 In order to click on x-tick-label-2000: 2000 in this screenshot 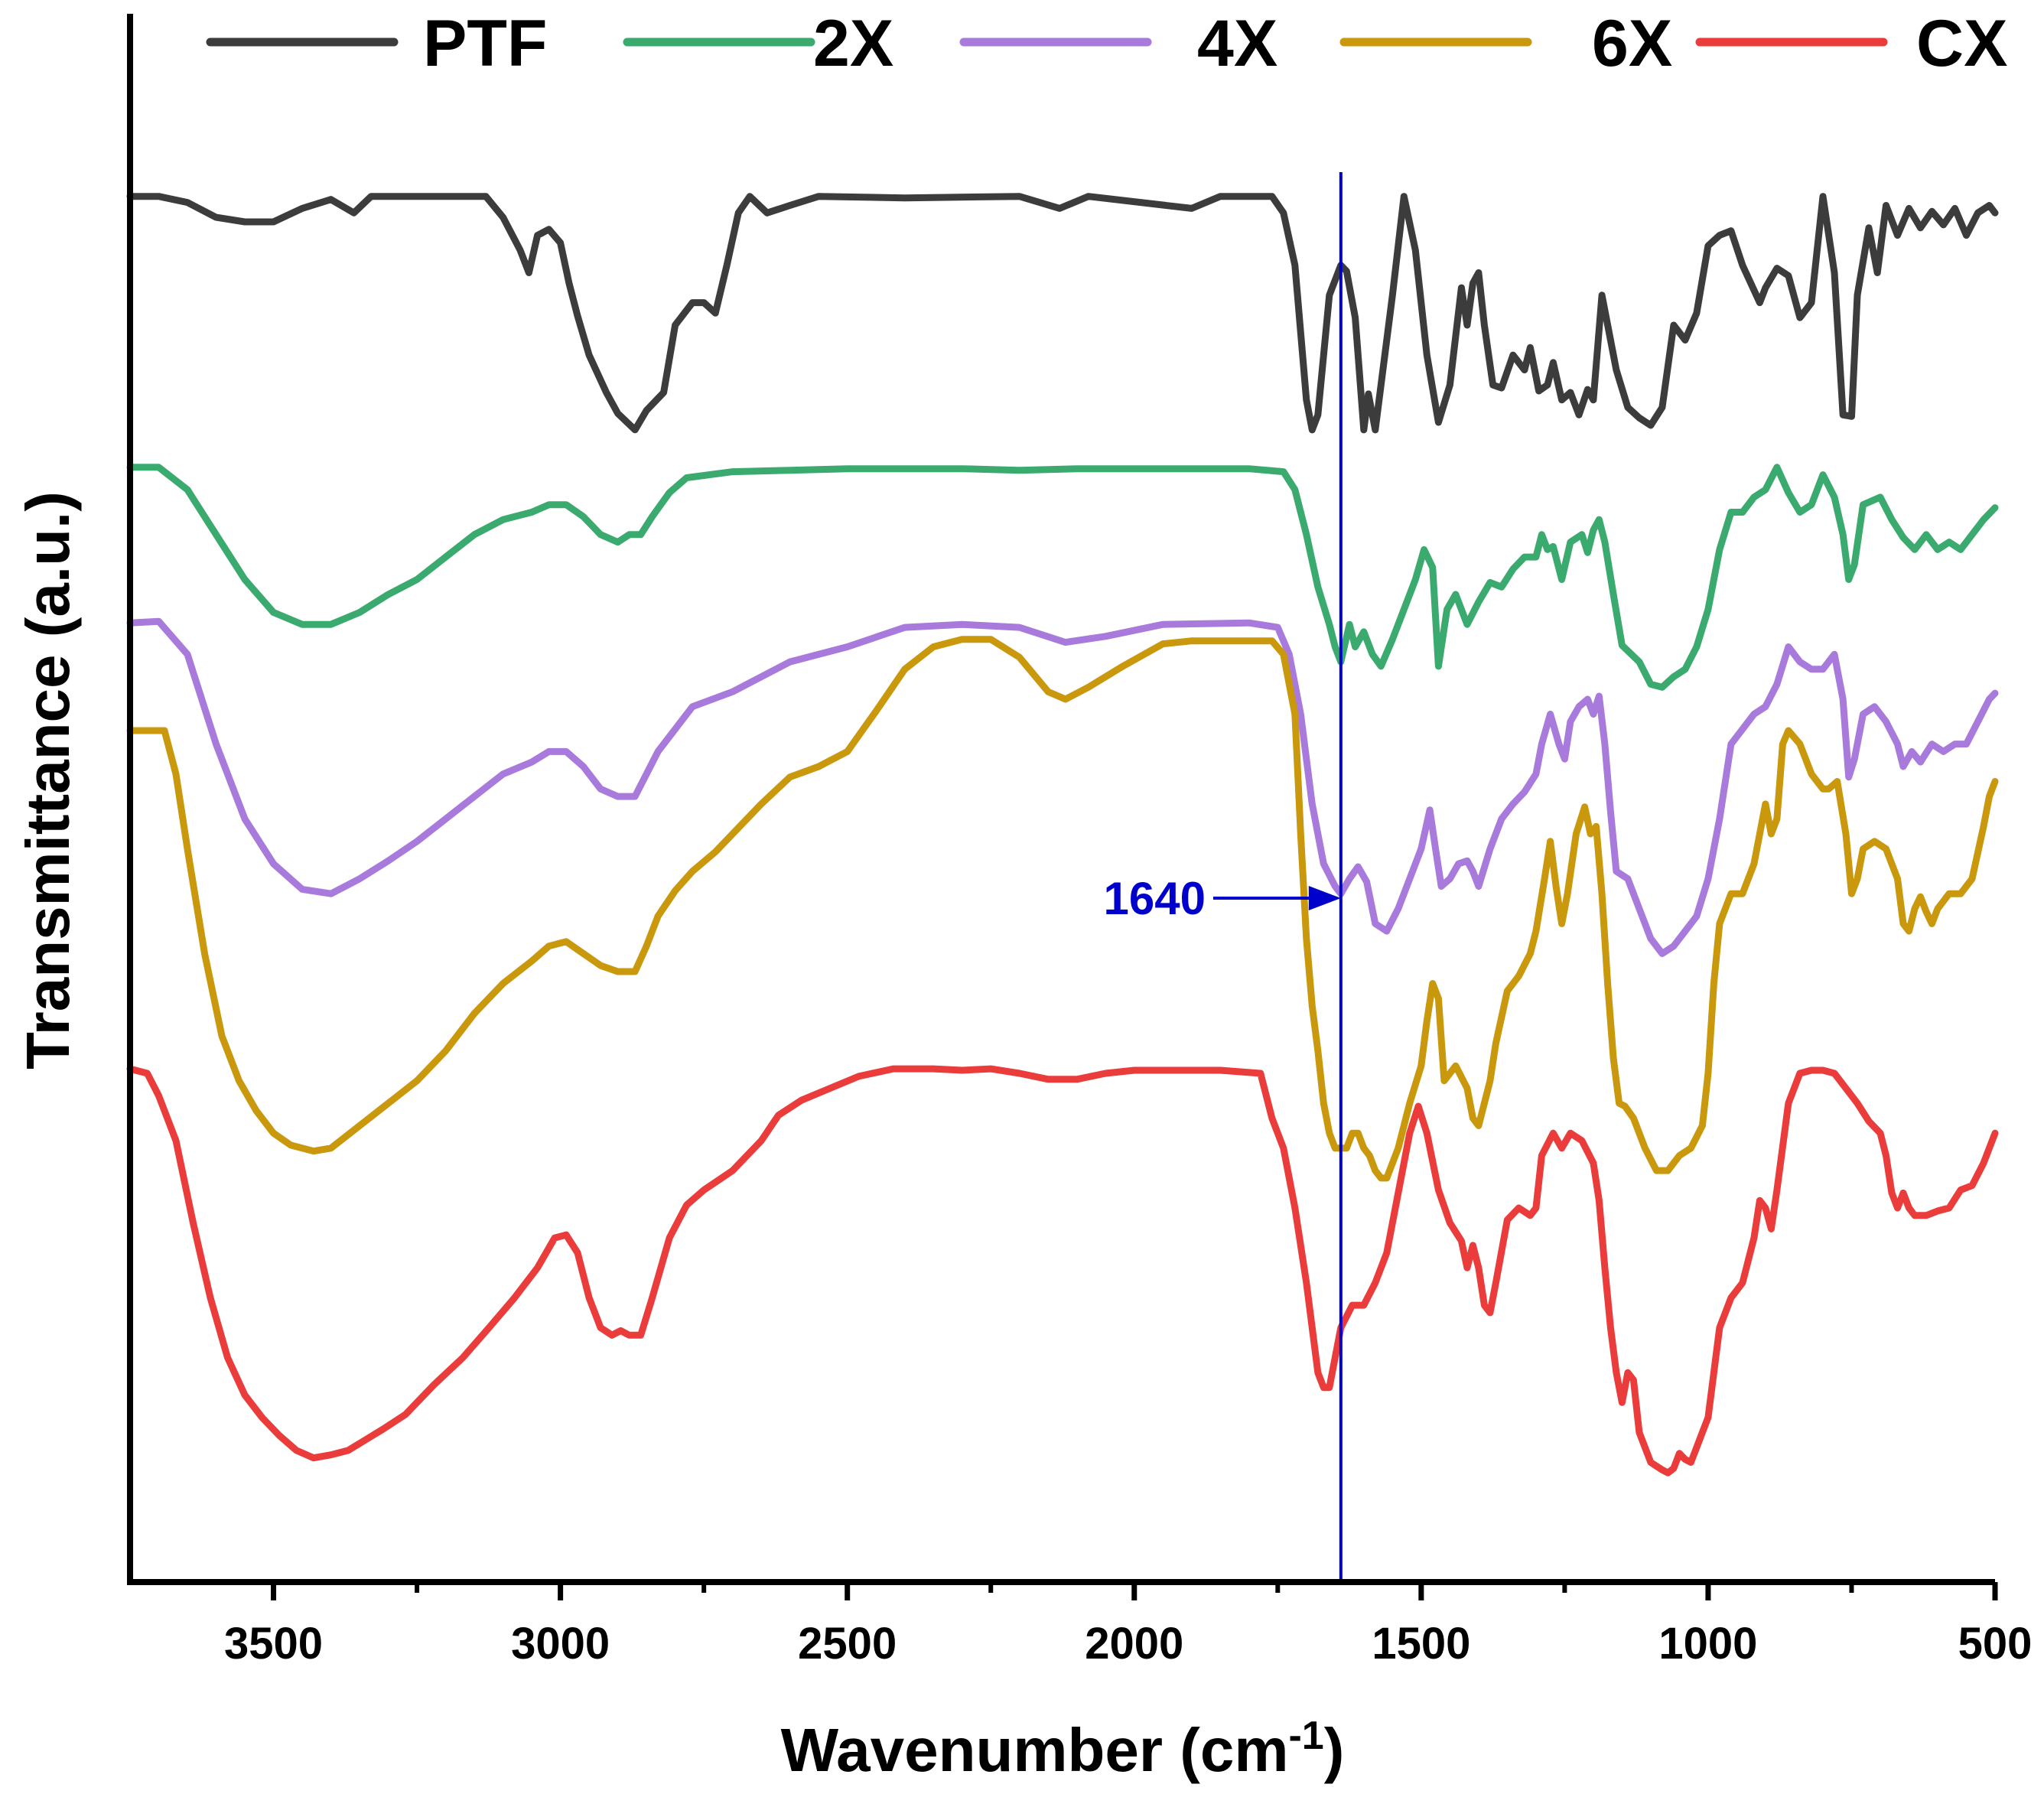, I will do `click(1134, 1644)`.